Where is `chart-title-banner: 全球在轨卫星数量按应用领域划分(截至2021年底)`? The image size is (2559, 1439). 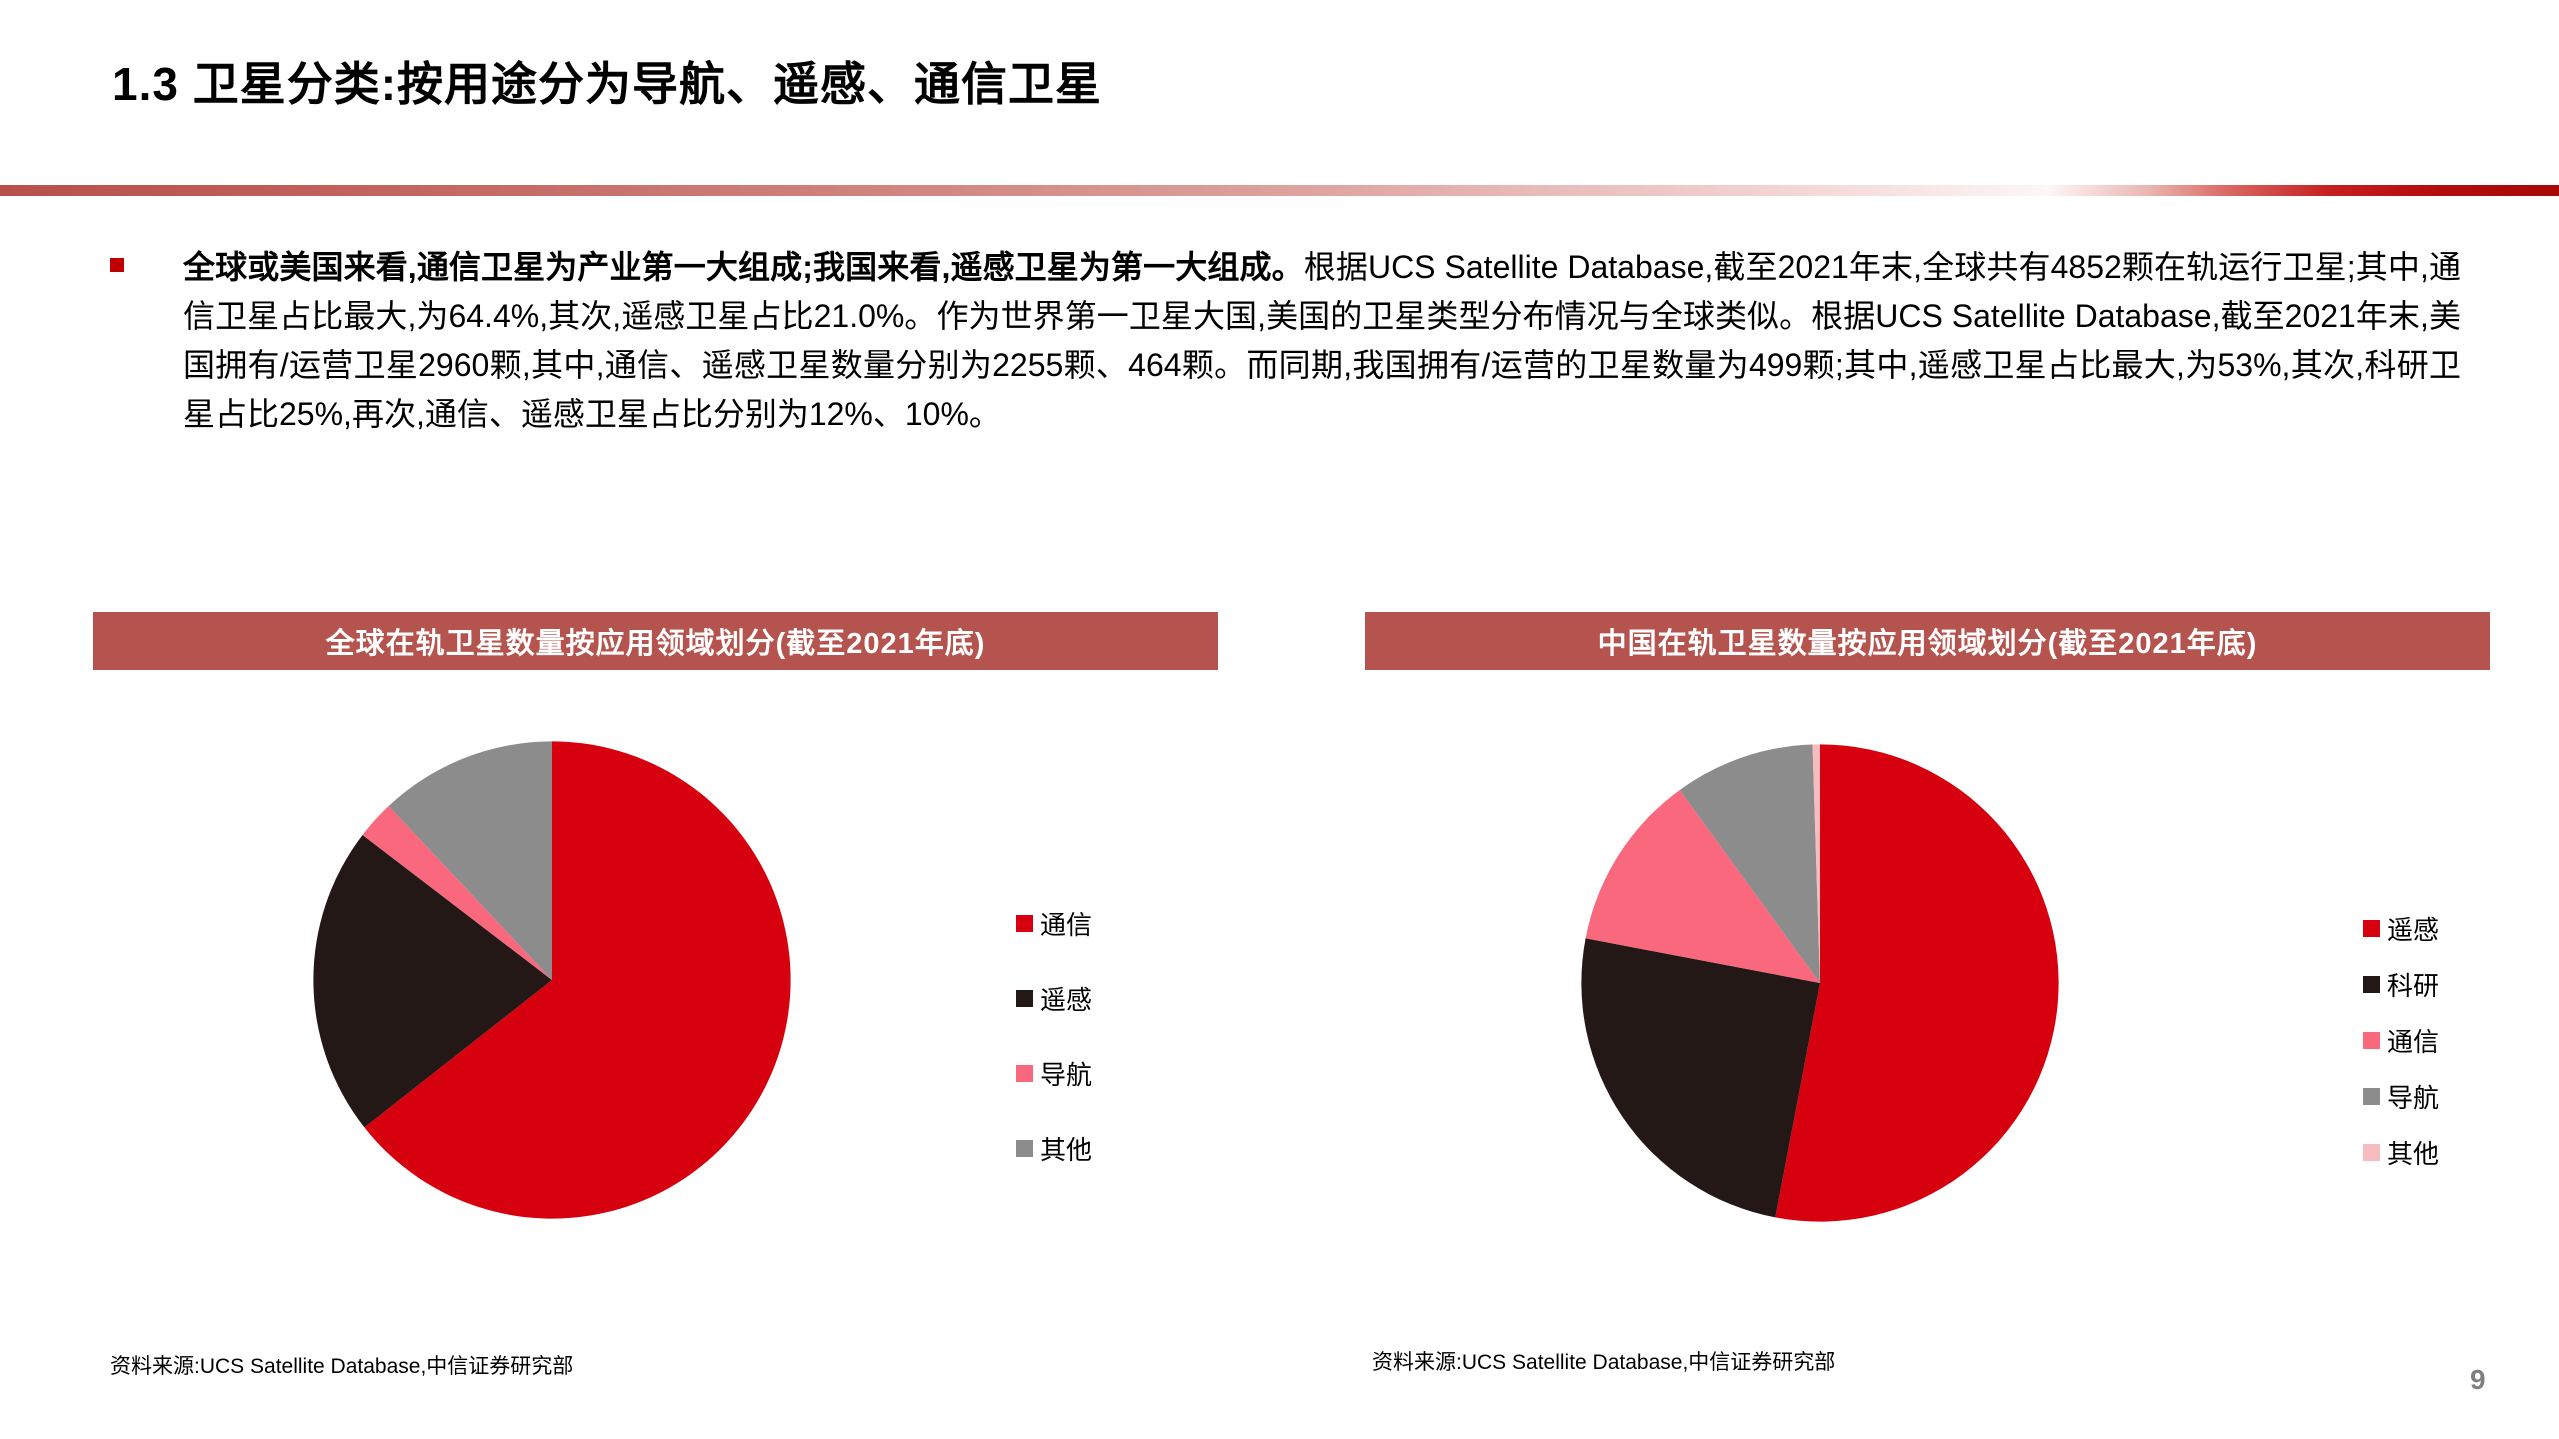
chart-title-banner: 全球在轨卫星数量按应用领域划分(截至2021年底) is located at coordinates (655, 641).